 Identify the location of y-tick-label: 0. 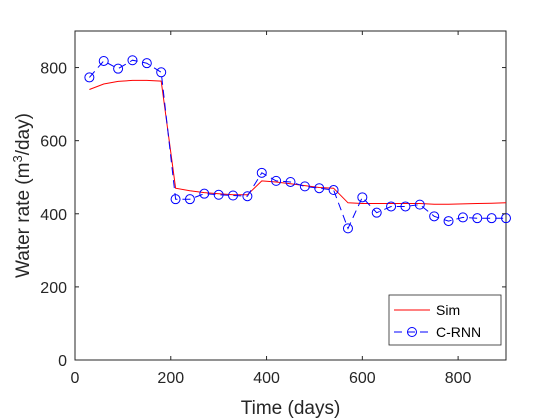
(62, 361).